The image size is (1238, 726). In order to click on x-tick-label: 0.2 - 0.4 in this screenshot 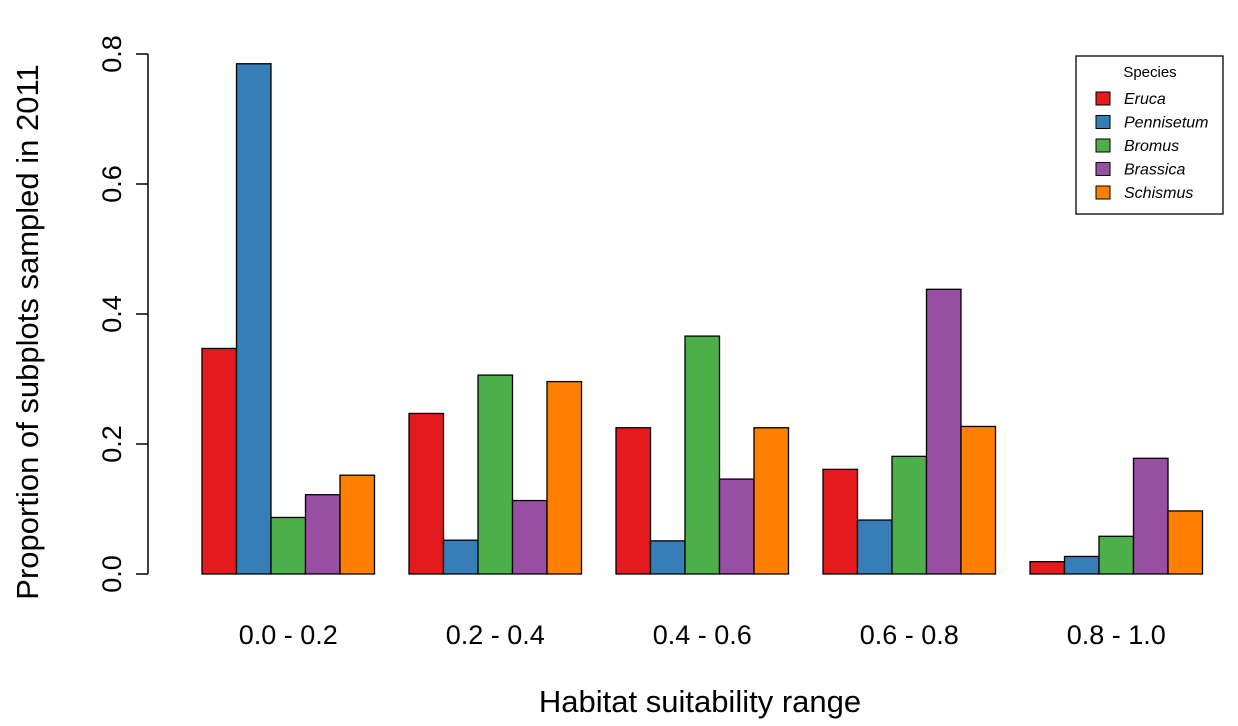, I will do `click(495, 635)`.